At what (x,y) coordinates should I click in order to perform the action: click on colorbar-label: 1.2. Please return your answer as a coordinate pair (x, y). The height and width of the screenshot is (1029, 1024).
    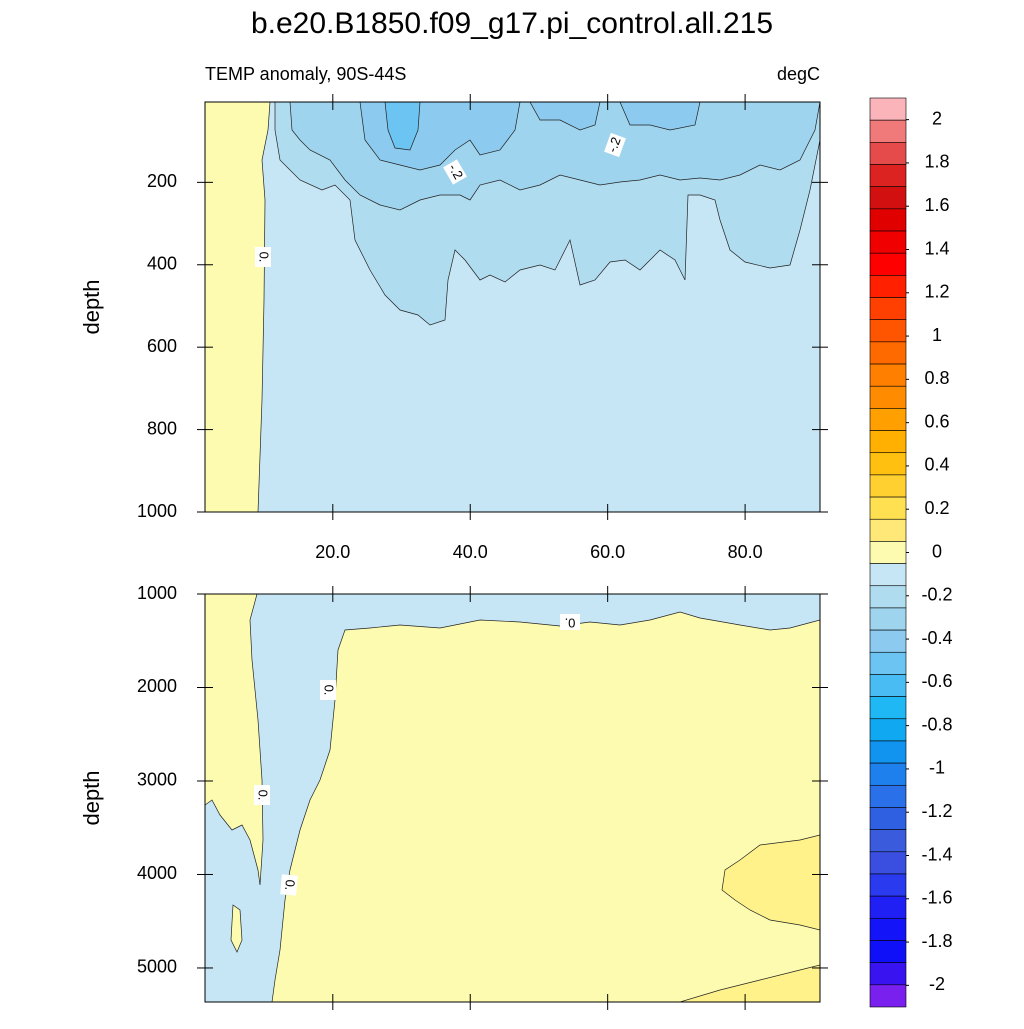
    Looking at the image, I should click on (936, 292).